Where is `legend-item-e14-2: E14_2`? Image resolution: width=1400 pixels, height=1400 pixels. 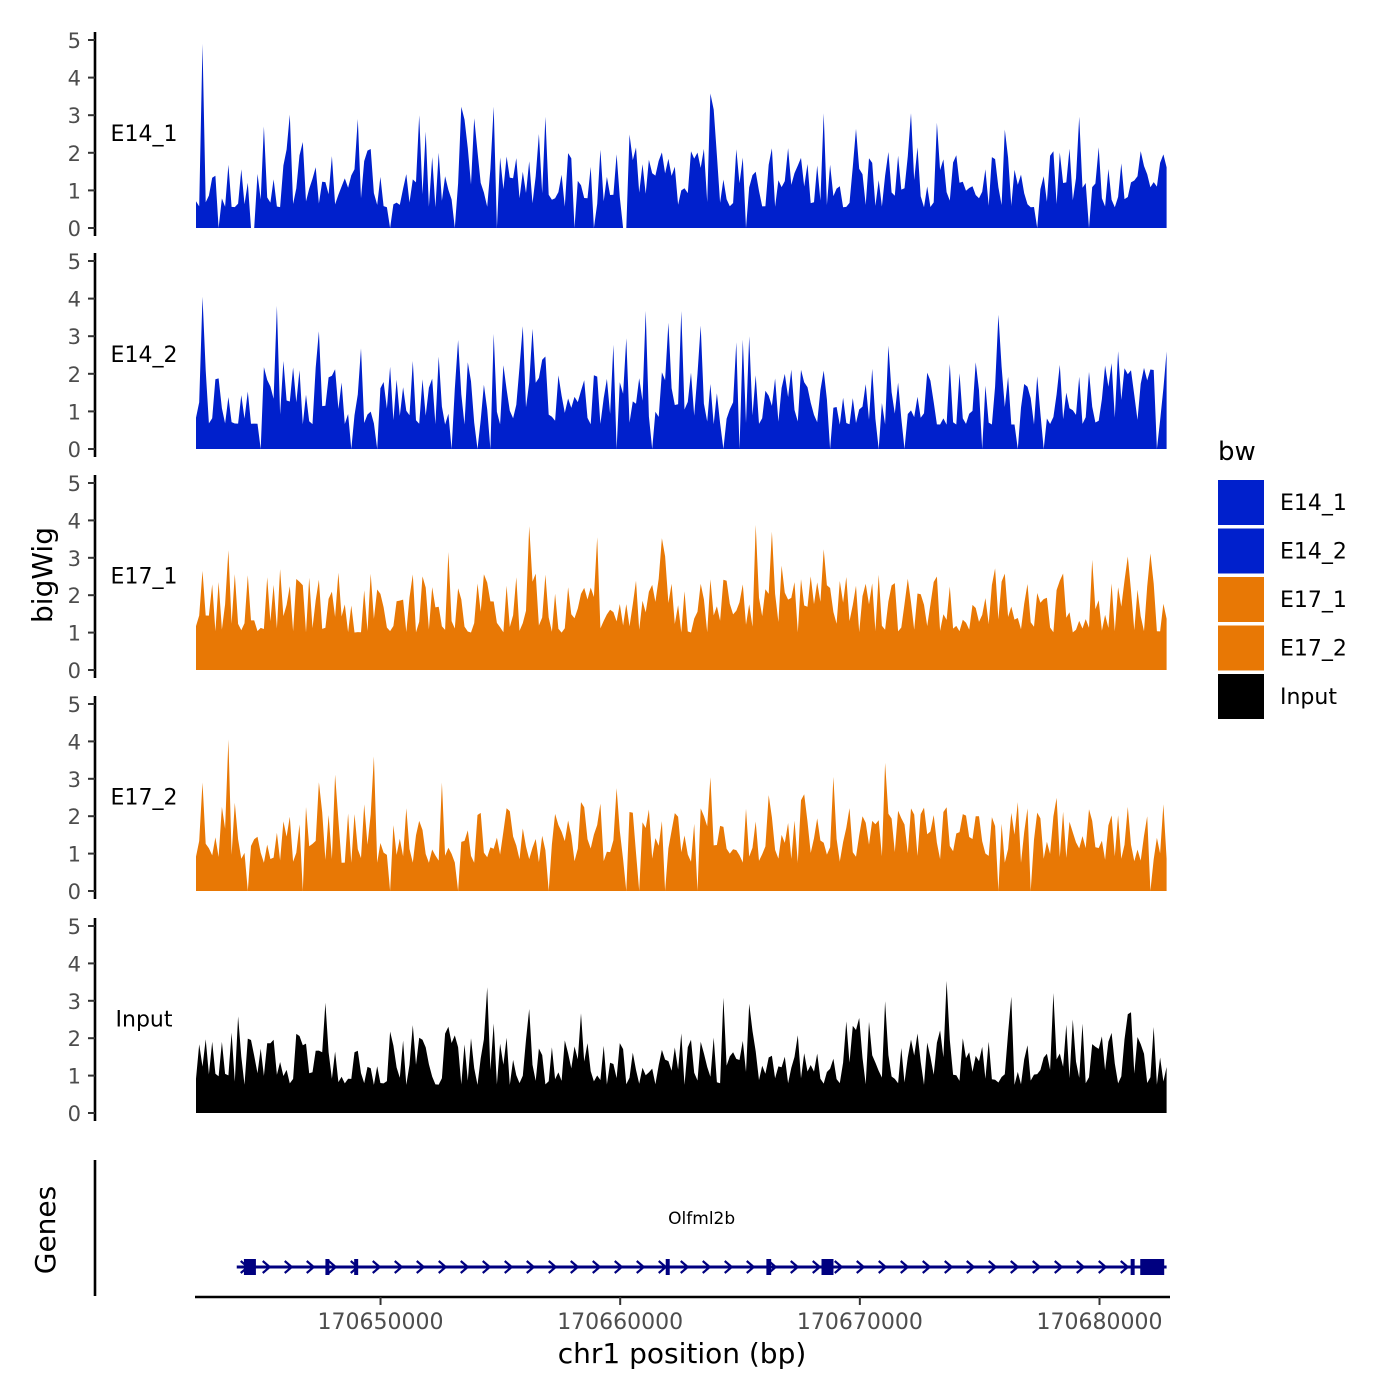
legend-item-e14-2: E14_2 is located at coordinates (1282, 551).